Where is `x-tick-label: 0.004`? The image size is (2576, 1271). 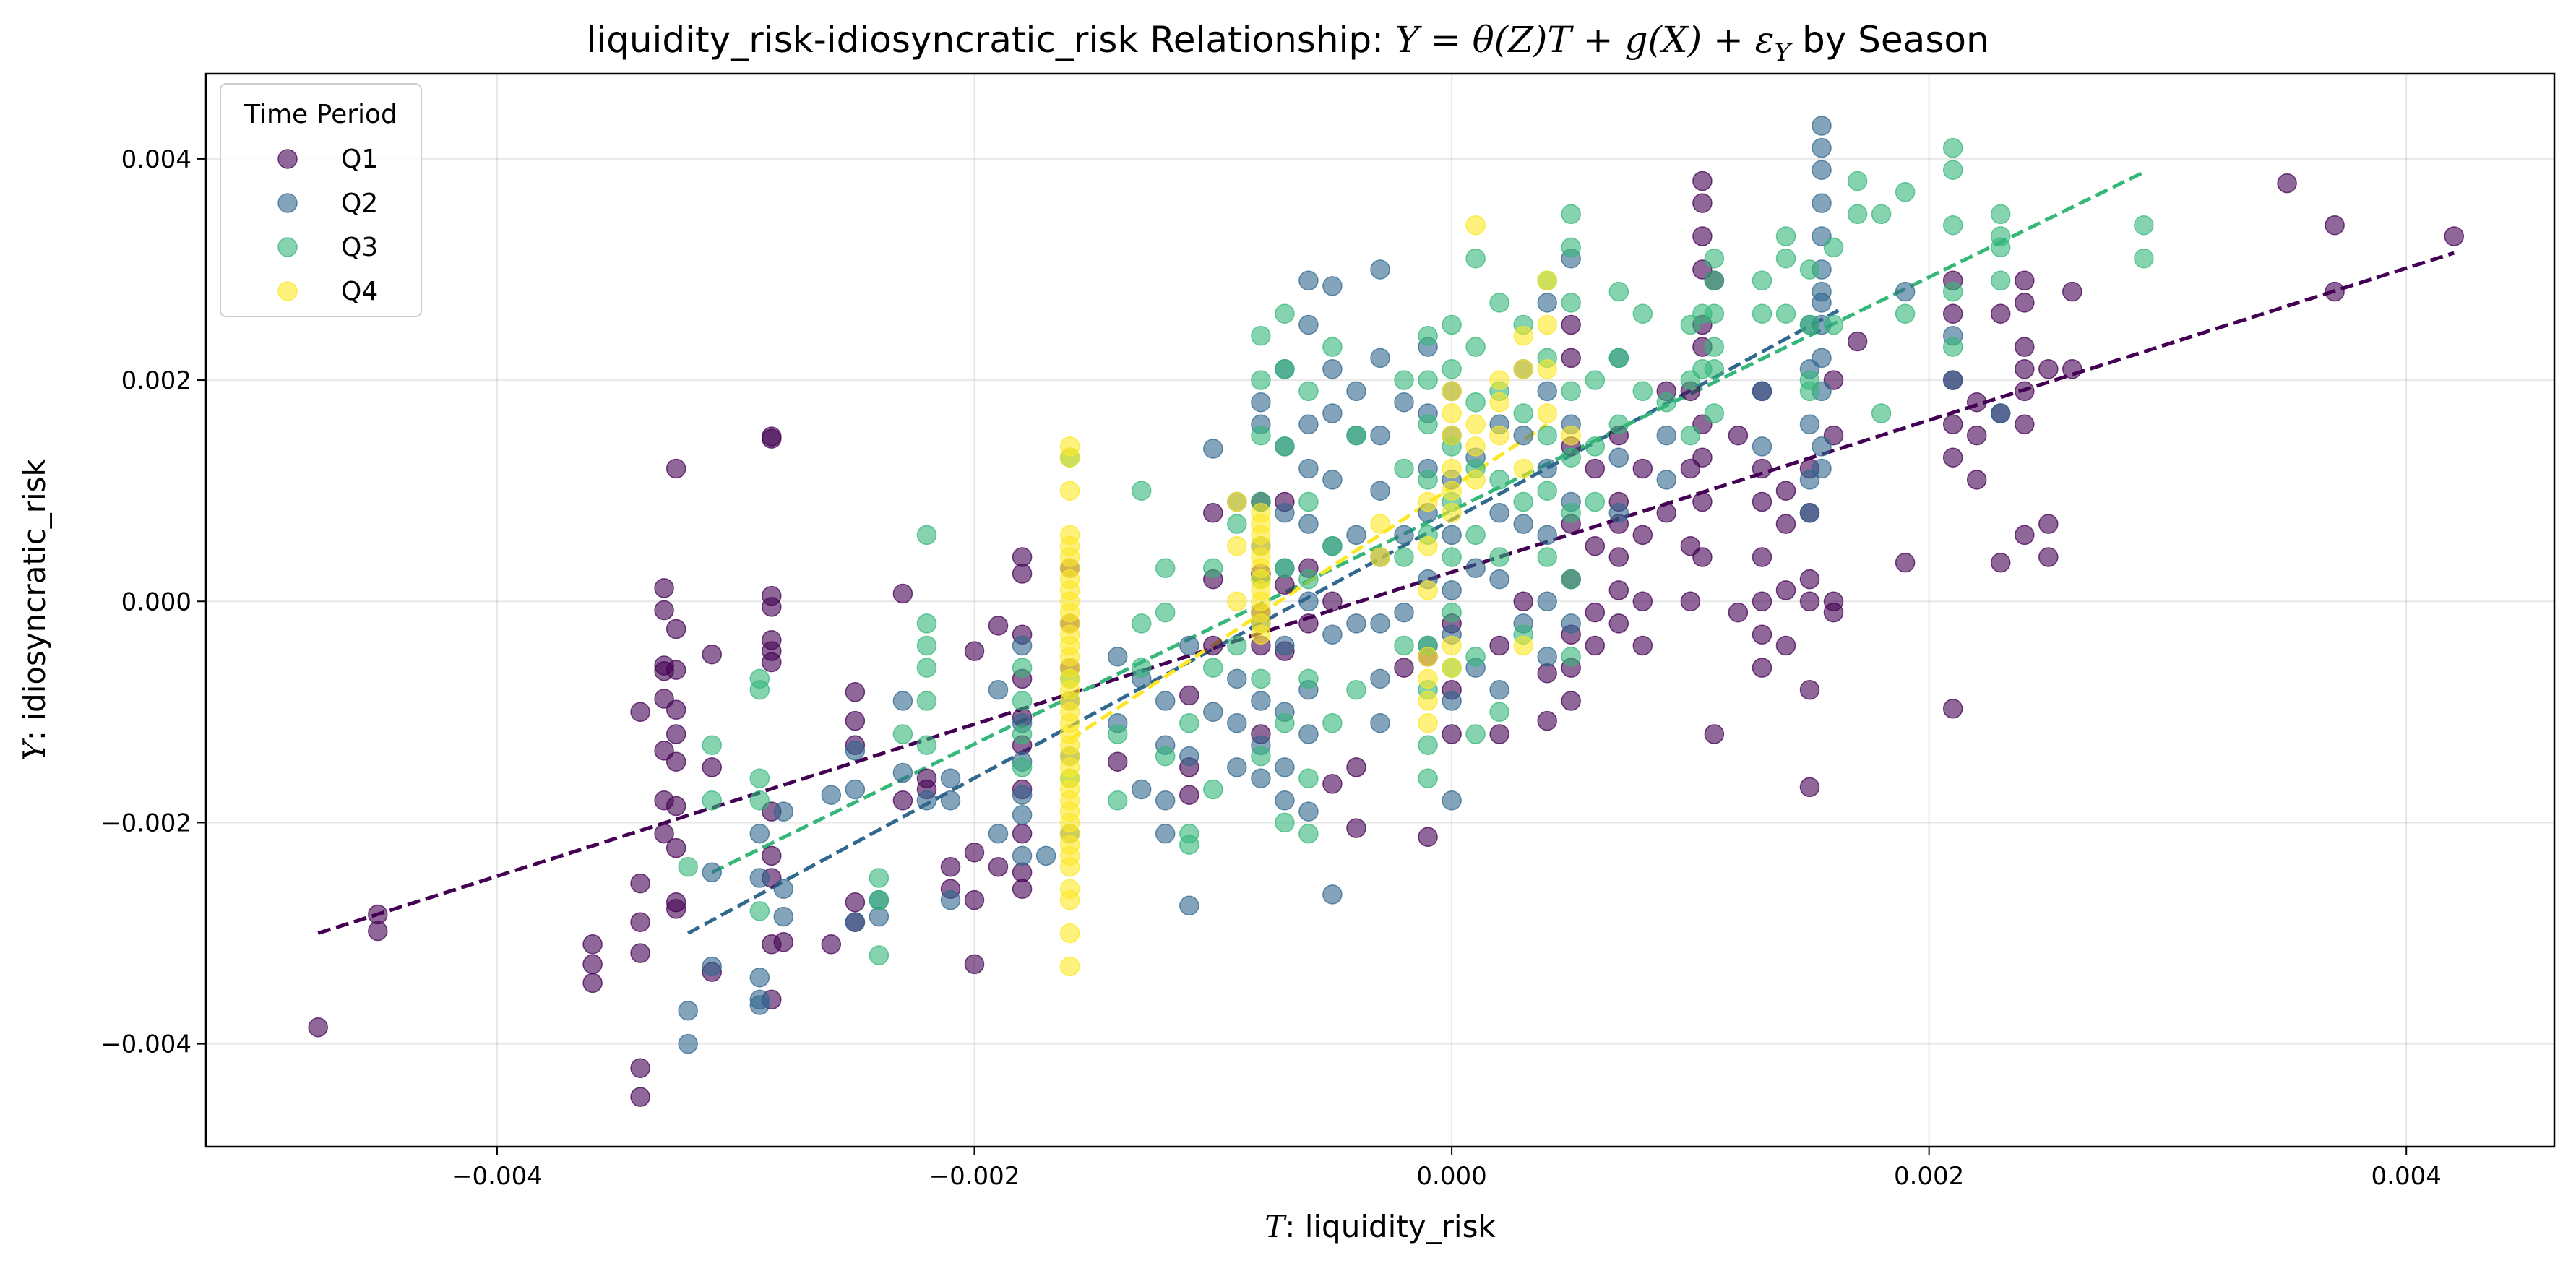
x-tick-label: 0.004 is located at coordinates (2407, 1176).